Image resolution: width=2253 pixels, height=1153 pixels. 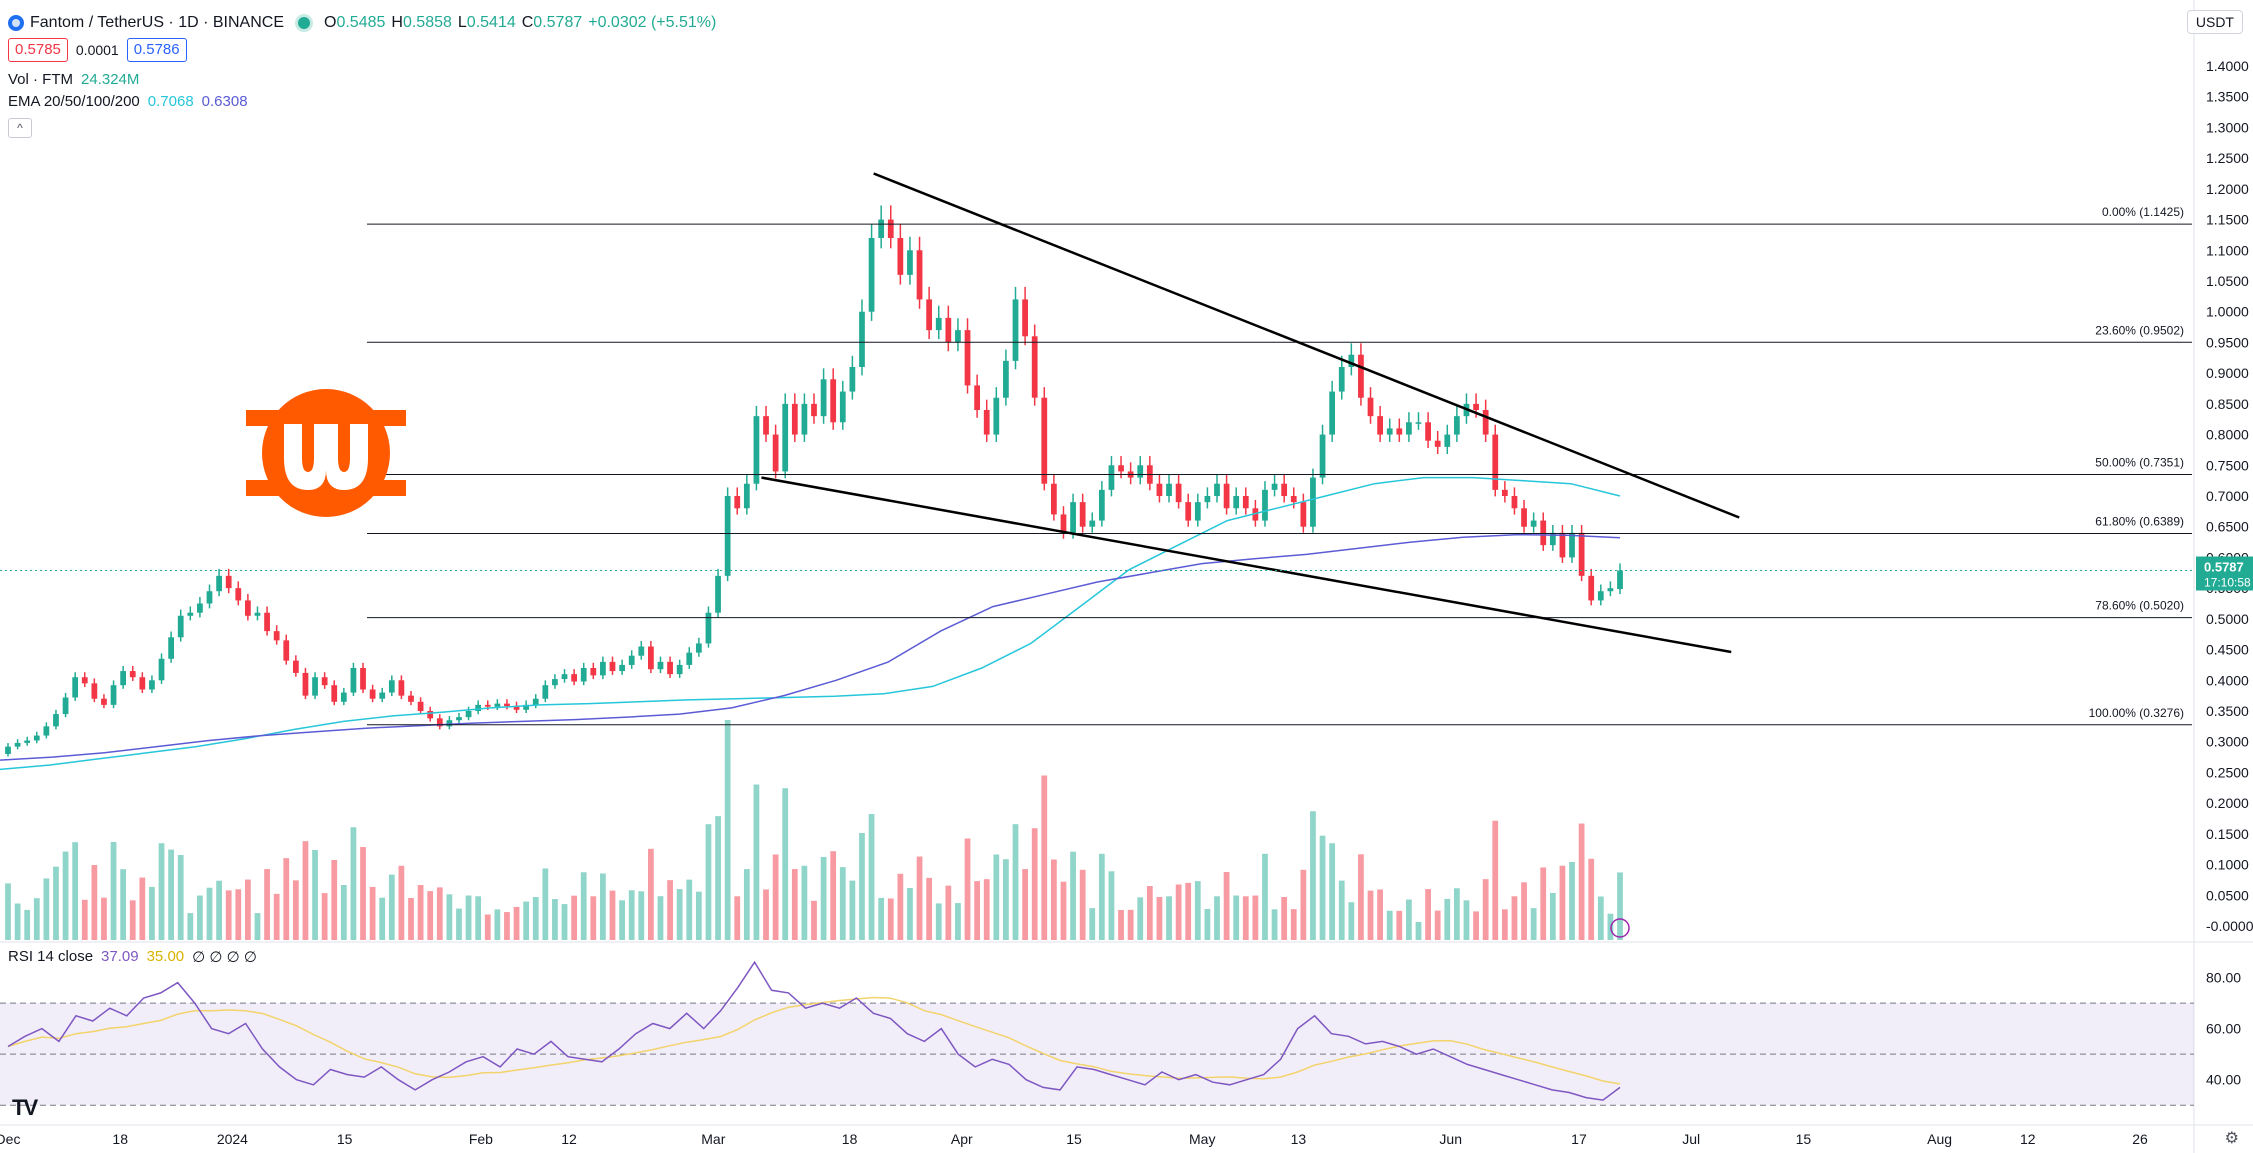 I want to click on gear-icon: ⚙, so click(x=2231, y=1138).